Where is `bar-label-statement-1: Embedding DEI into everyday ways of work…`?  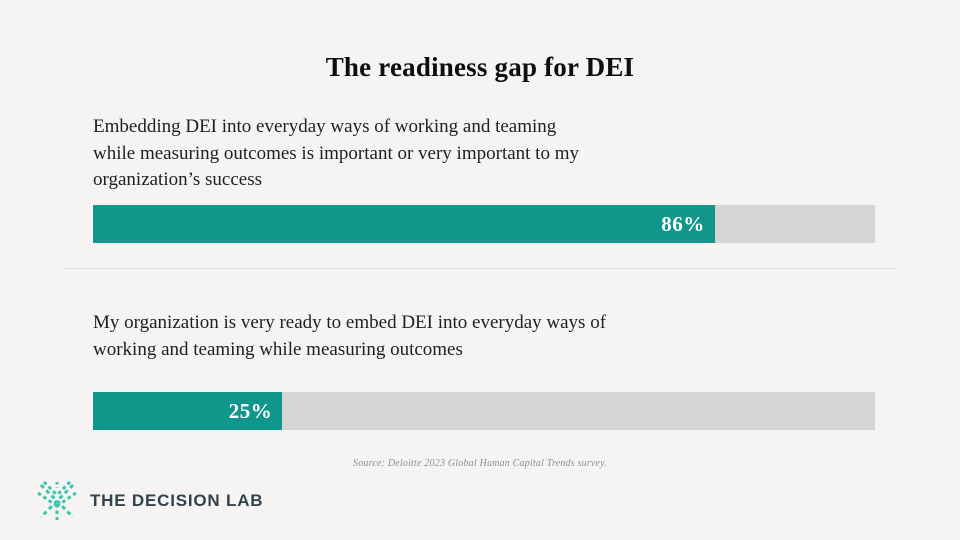
bar-label-statement-1: Embedding DEI into everyday ways of work… is located at coordinates (336, 153).